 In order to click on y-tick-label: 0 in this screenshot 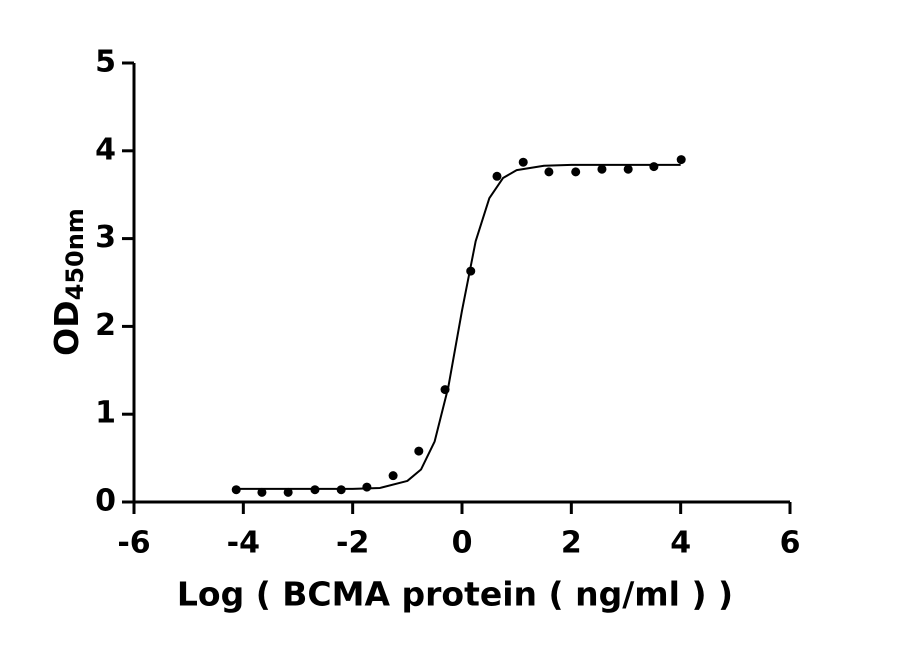, I will do `click(105, 501)`.